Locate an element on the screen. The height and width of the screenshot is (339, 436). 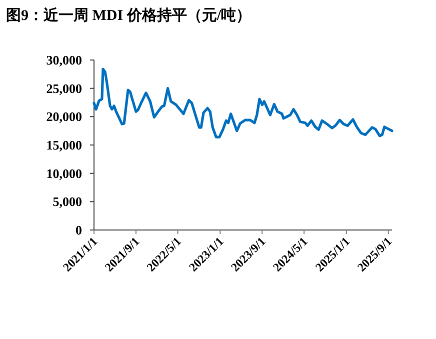
y-tick-label: 5,000 is located at coordinates (67, 202).